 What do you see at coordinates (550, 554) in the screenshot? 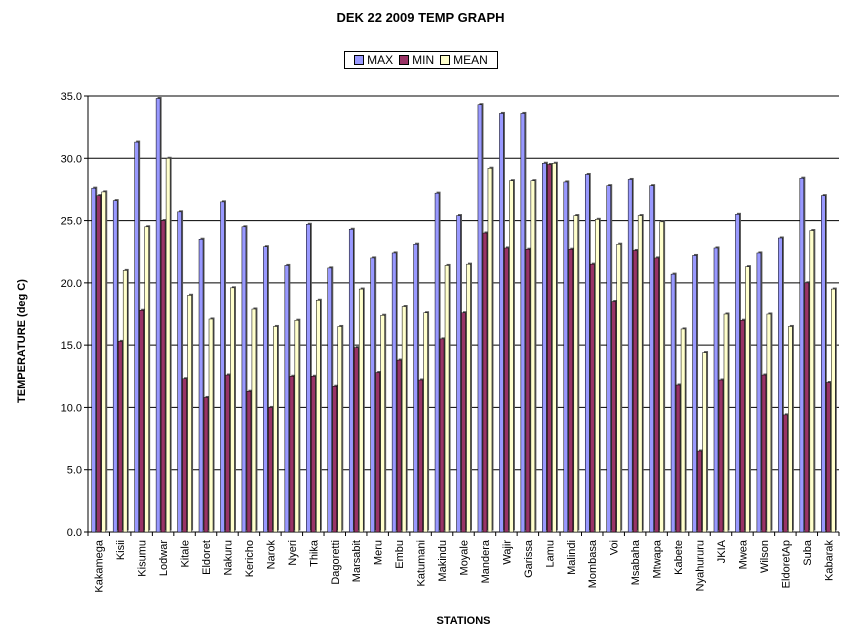
I see `x-tick-label: Lamu` at bounding box center [550, 554].